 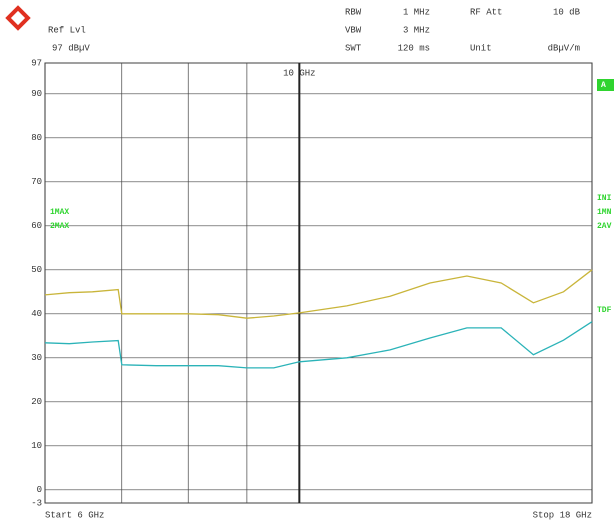 What do you see at coordinates (414, 48) in the screenshot?
I see `setting-value: 120 ms` at bounding box center [414, 48].